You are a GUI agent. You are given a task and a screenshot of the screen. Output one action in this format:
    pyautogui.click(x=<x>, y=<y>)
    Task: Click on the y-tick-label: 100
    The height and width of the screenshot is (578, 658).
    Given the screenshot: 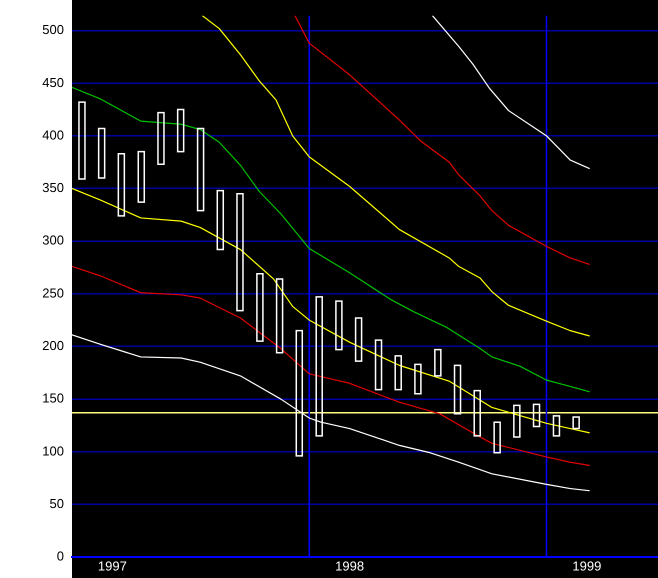 What is the action you would take?
    pyautogui.click(x=53, y=450)
    